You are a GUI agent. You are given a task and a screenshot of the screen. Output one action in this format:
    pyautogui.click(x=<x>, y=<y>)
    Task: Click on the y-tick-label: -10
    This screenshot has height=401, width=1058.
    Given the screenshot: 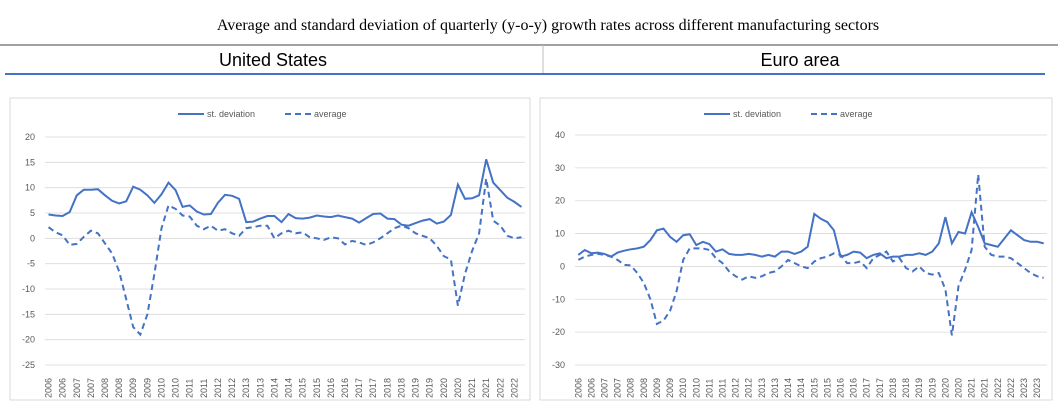 What is the action you would take?
    pyautogui.click(x=558, y=299)
    